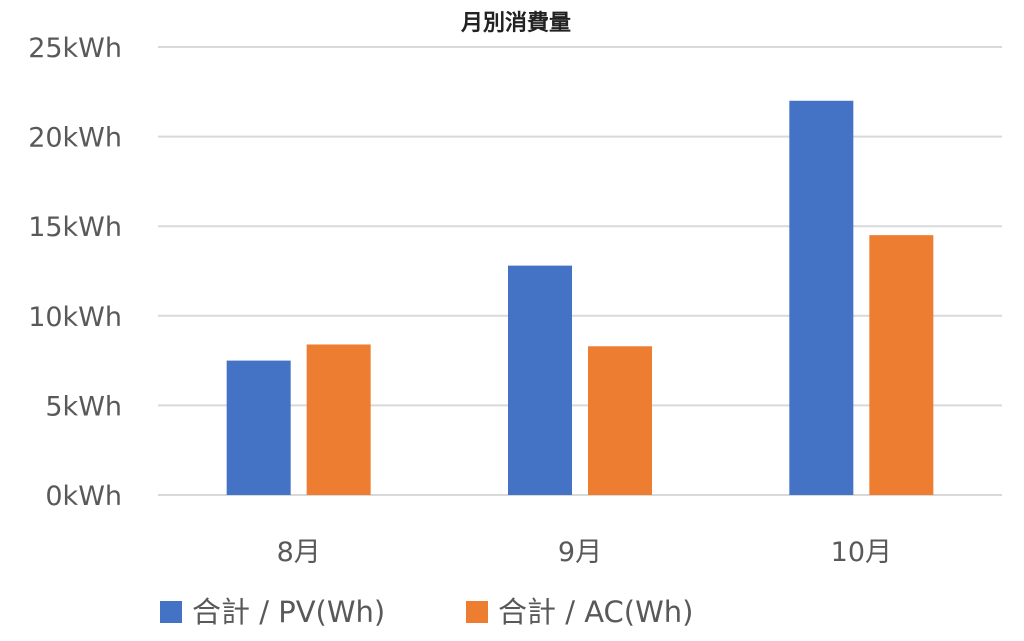 The width and height of the screenshot is (1024, 641). What do you see at coordinates (75, 317) in the screenshot?
I see `y-tick-label: 10kWh` at bounding box center [75, 317].